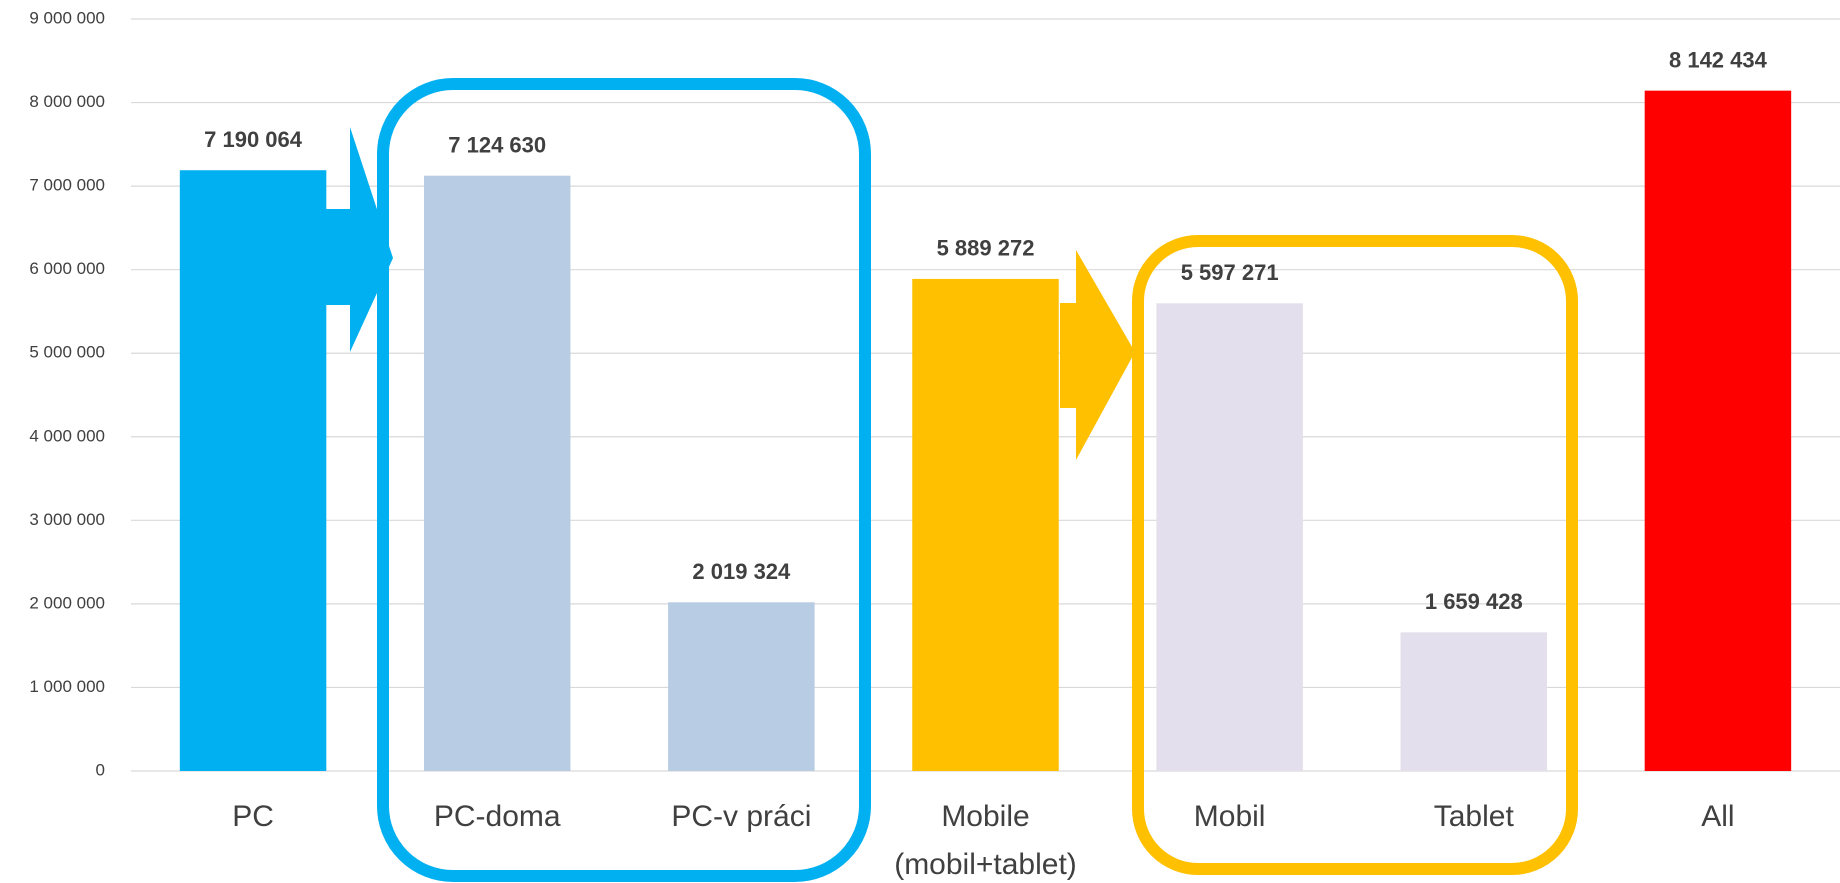 The width and height of the screenshot is (1840, 883). What do you see at coordinates (1230, 272) in the screenshot?
I see `value-label: 5 597 271` at bounding box center [1230, 272].